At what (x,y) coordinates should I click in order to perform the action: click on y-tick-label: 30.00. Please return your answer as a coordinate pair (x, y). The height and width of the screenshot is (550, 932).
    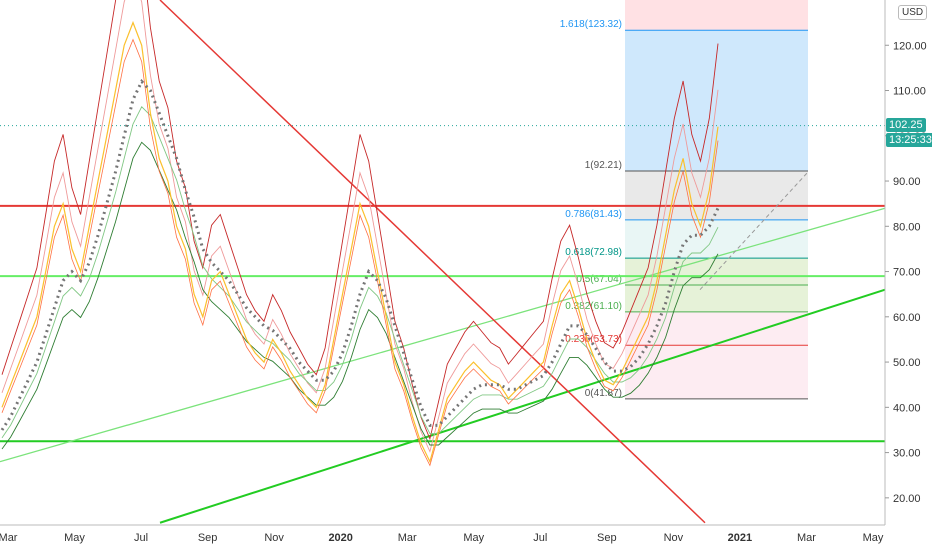
    Looking at the image, I should click on (907, 454).